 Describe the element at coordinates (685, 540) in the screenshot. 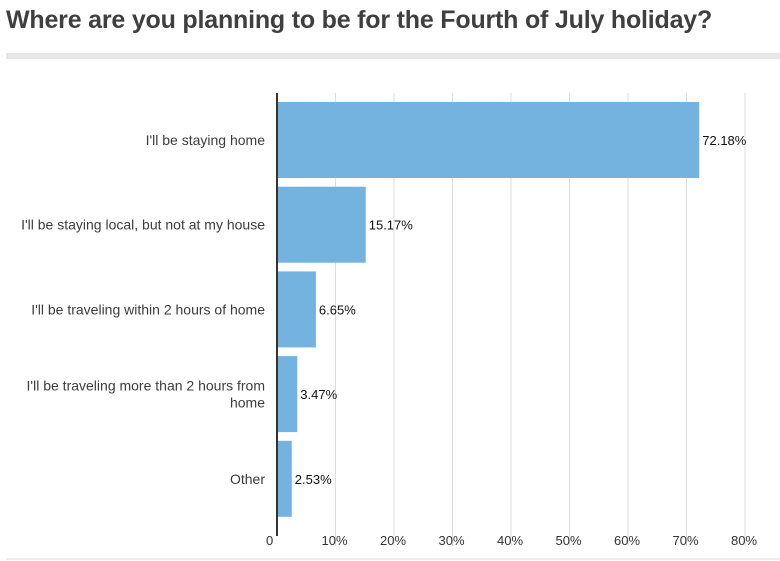

I see `x-tick-label: 70%` at that location.